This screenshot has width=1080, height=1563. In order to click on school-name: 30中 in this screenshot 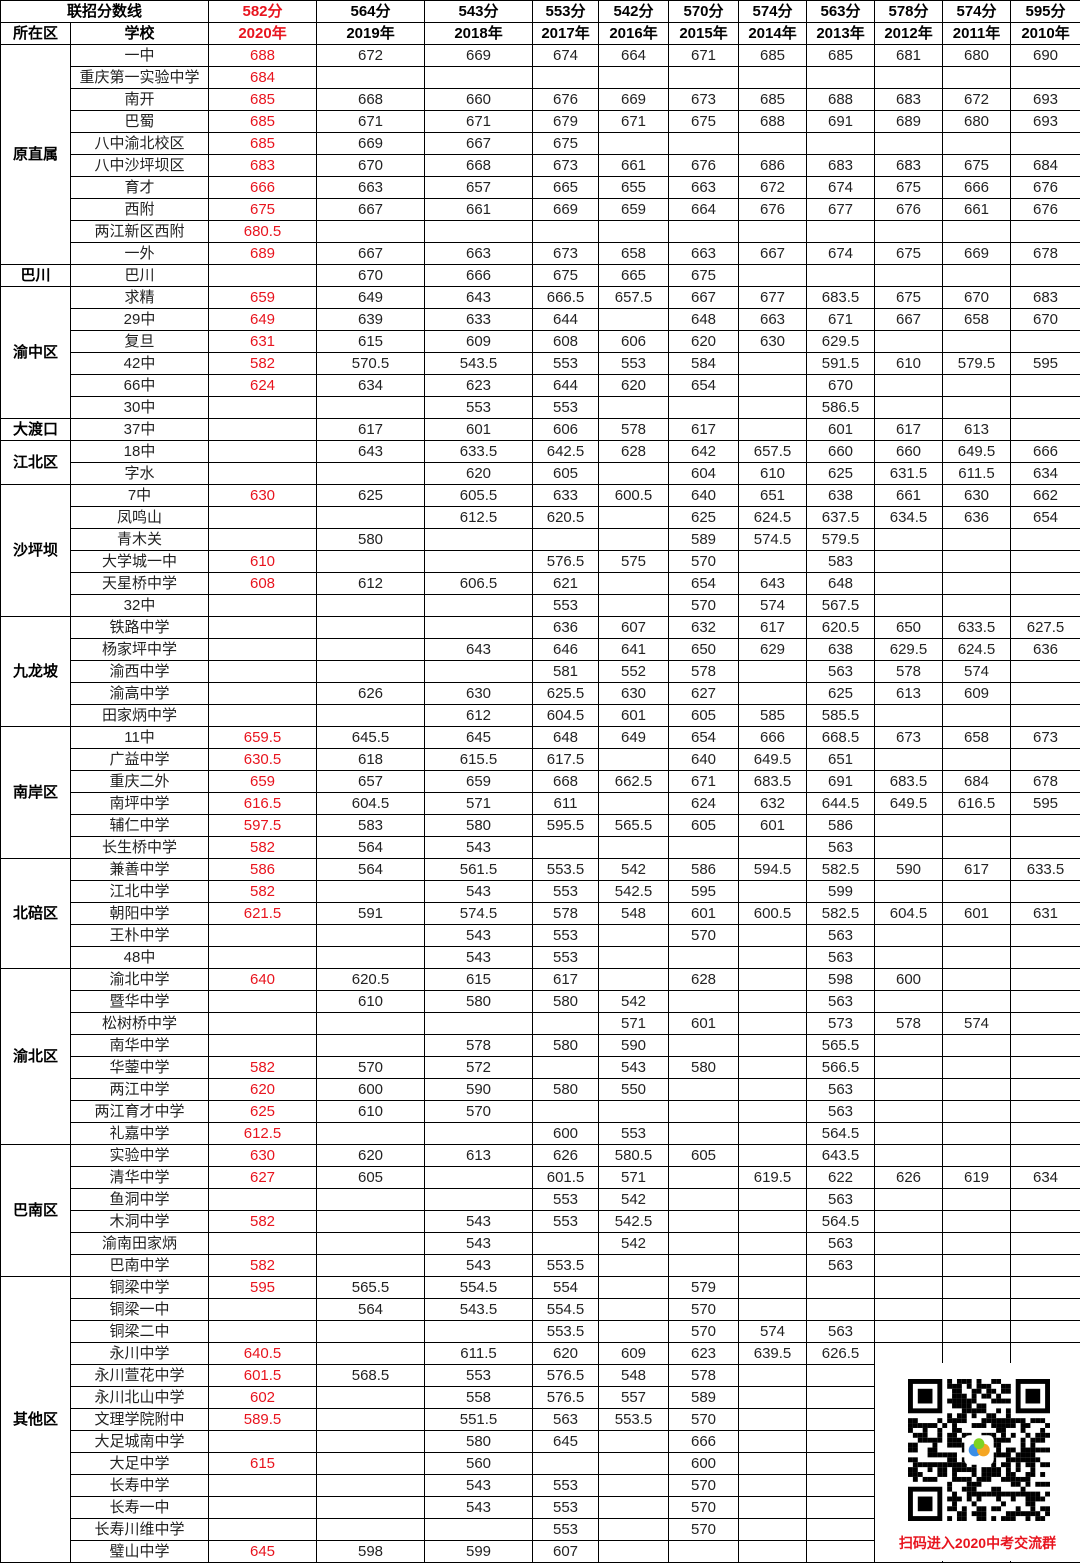, I will do `click(140, 408)`.